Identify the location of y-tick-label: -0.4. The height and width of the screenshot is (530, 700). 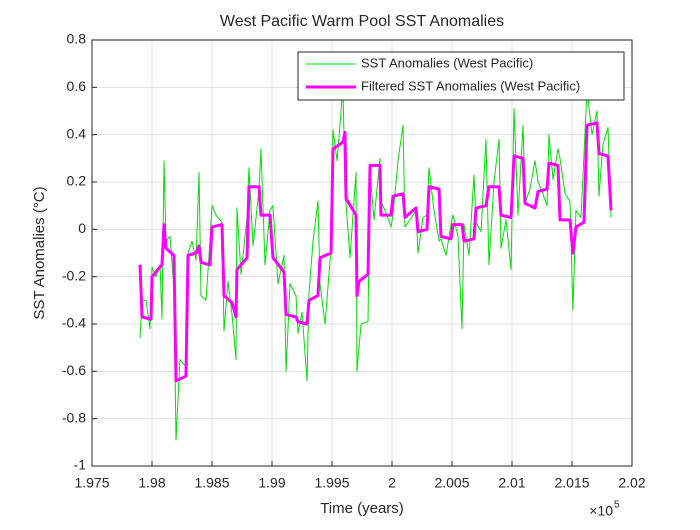
(74, 323).